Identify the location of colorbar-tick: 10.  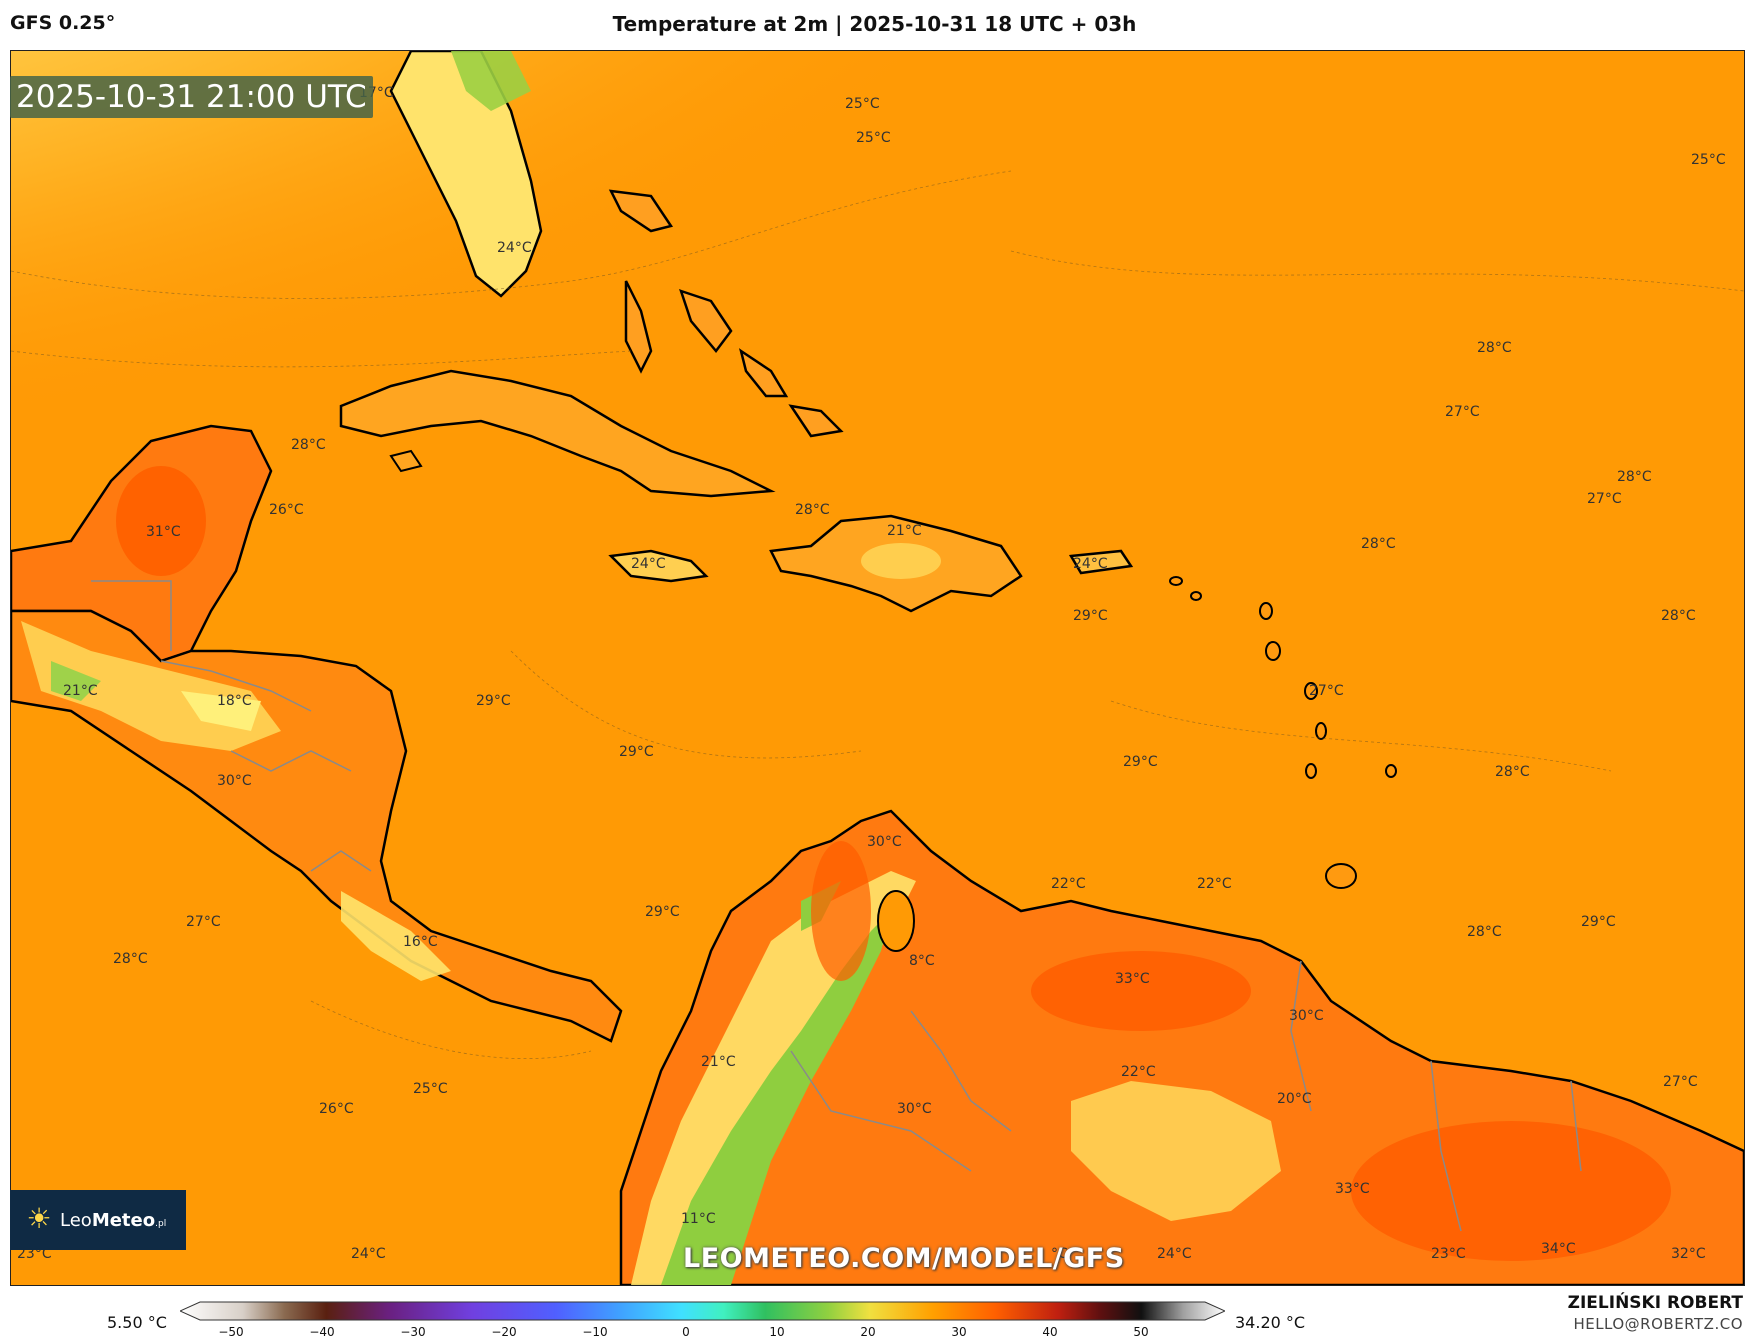
(777, 1332).